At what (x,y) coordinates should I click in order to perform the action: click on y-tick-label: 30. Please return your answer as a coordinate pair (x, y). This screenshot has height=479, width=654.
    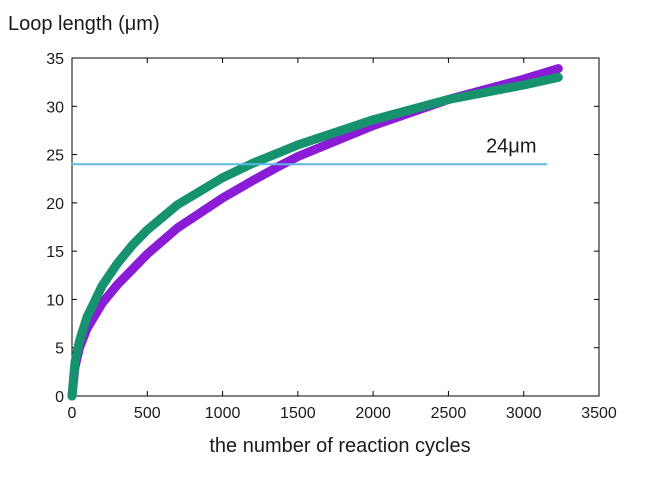
    Looking at the image, I should click on (55, 107).